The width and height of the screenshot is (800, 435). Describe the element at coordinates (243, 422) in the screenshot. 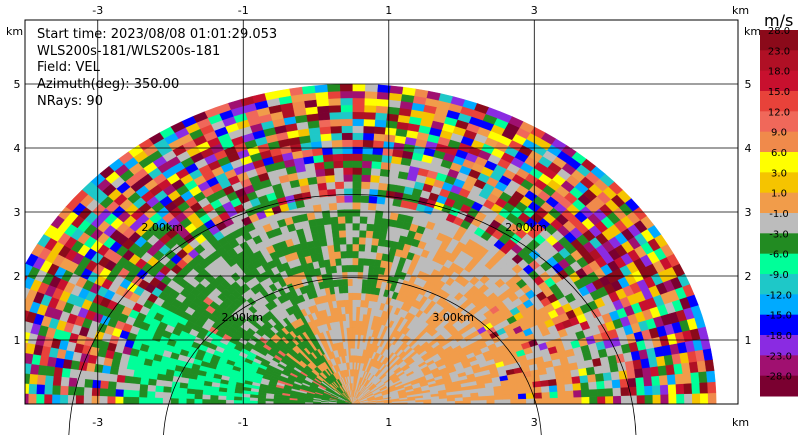

I see `x-tick-label-bottom: -1` at that location.